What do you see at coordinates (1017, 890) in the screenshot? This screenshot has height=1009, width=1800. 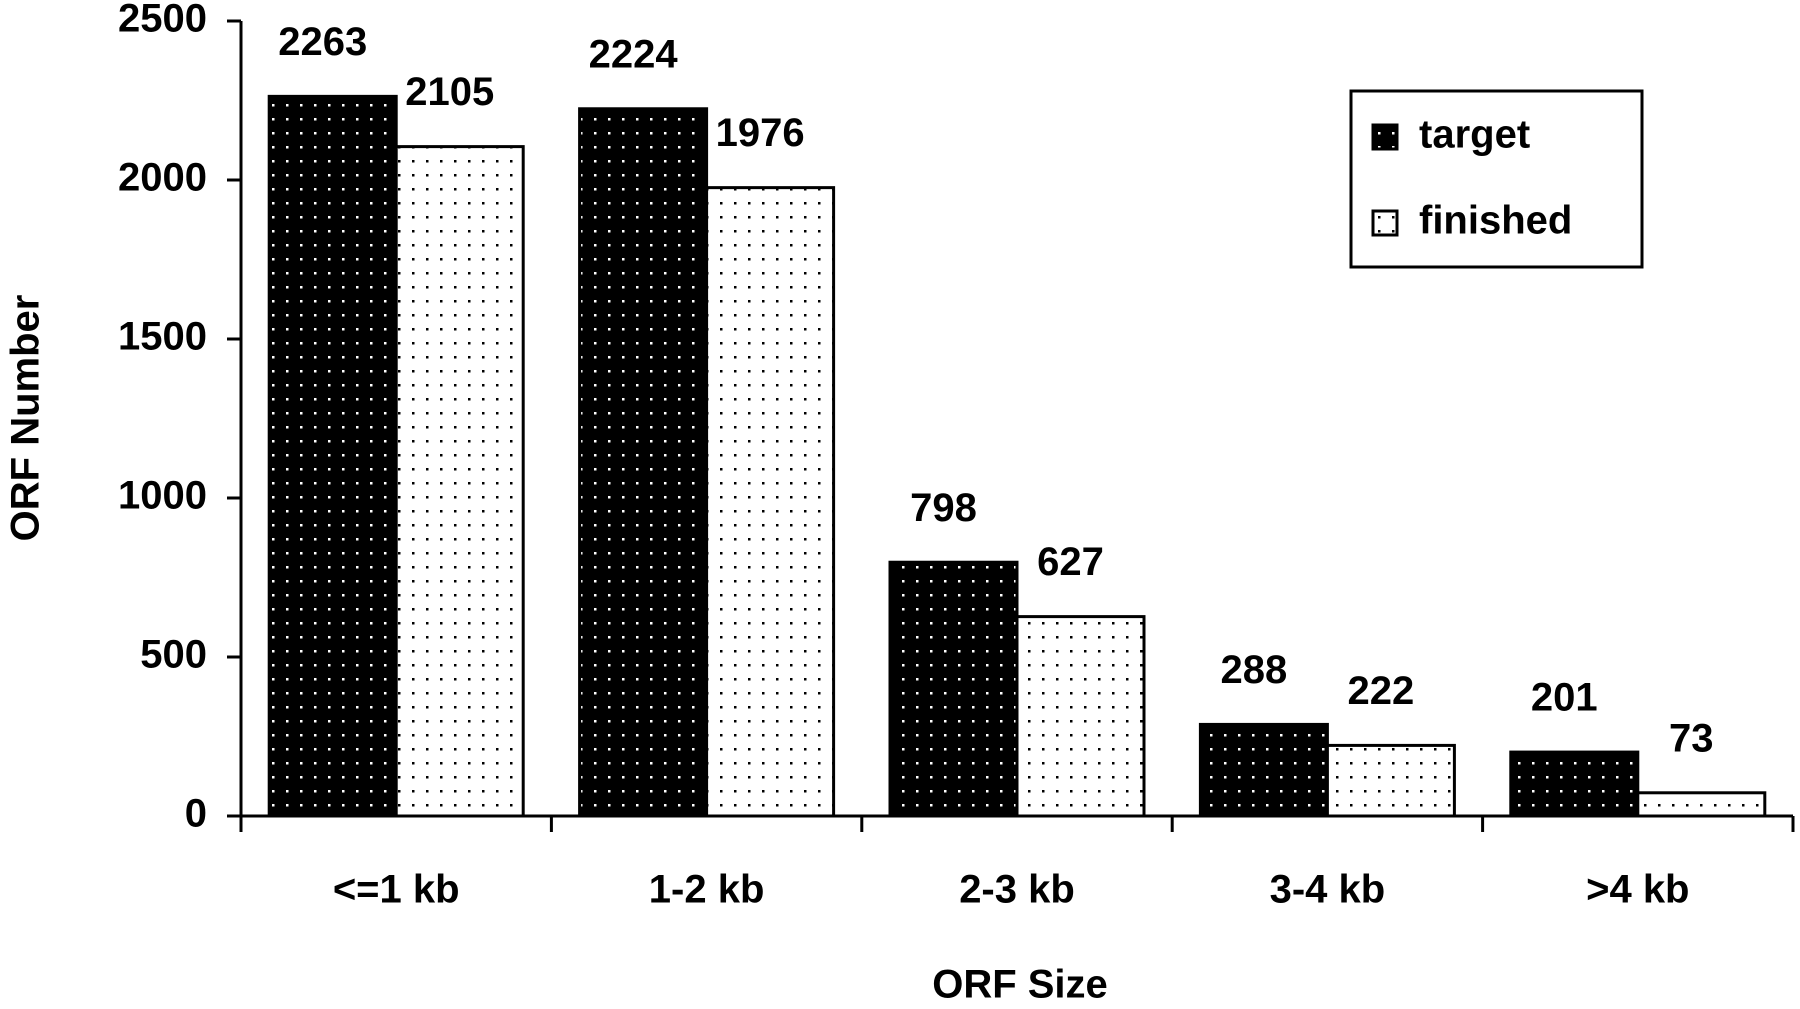 I see `x-tick-label: 2-3 kb` at bounding box center [1017, 890].